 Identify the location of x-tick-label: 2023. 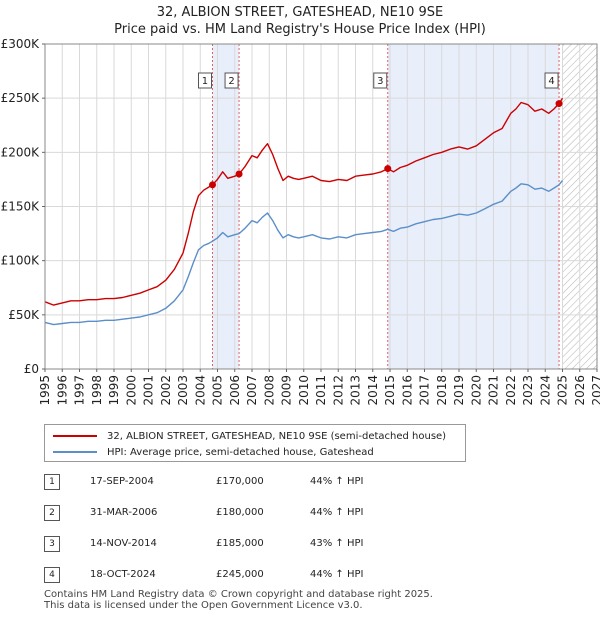
(528, 390).